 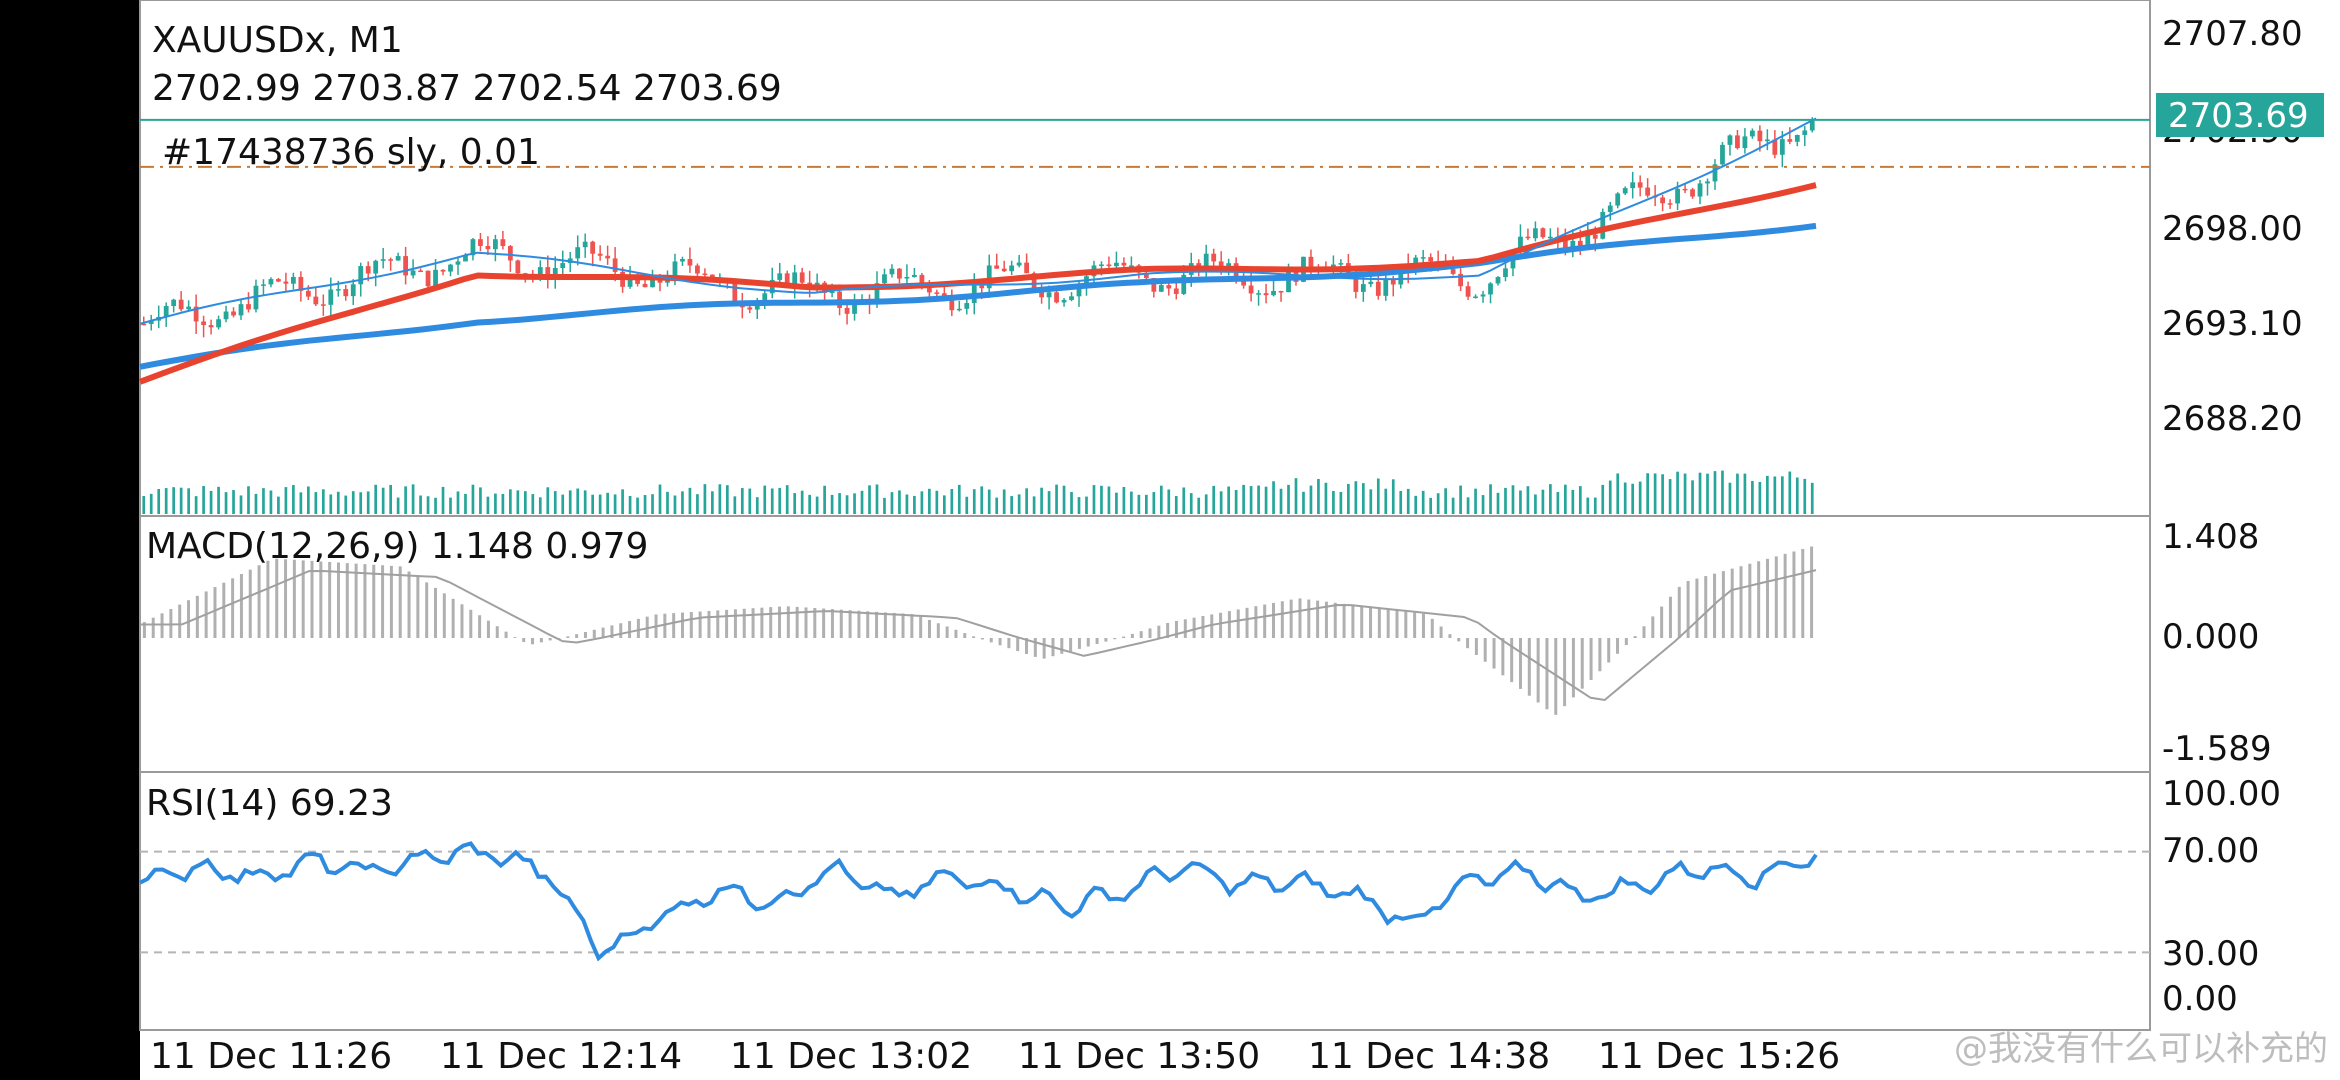 I want to click on time-tick-label: 11 Dec 14:38, so click(x=1429, y=1056).